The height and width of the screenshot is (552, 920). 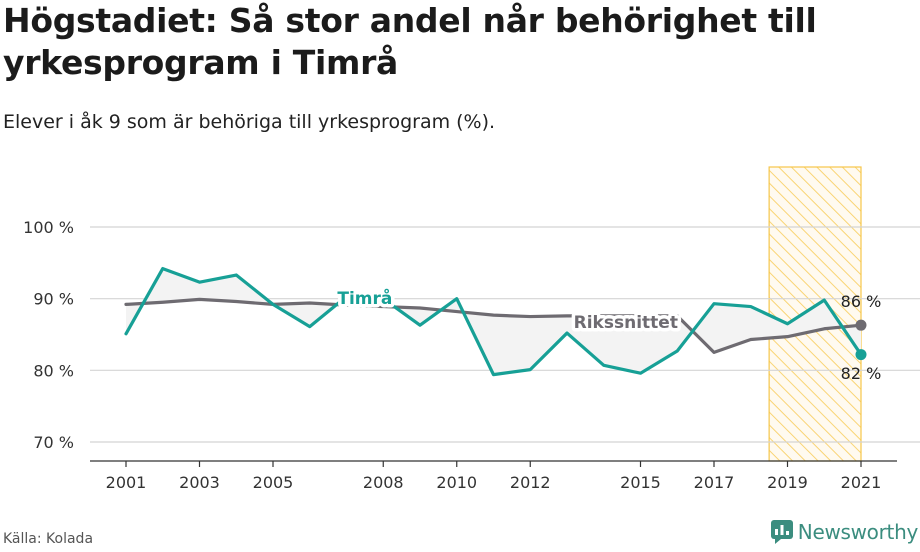 I want to click on brand-logo: Newsworthy, so click(x=844, y=532).